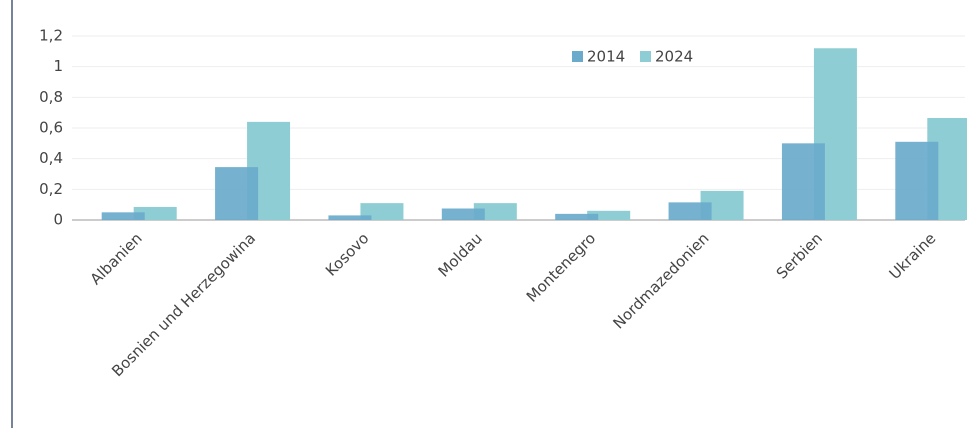 This screenshot has height=428, width=967. Describe the element at coordinates (51, 97) in the screenshot. I see `y-tick-label: 0,8` at that location.